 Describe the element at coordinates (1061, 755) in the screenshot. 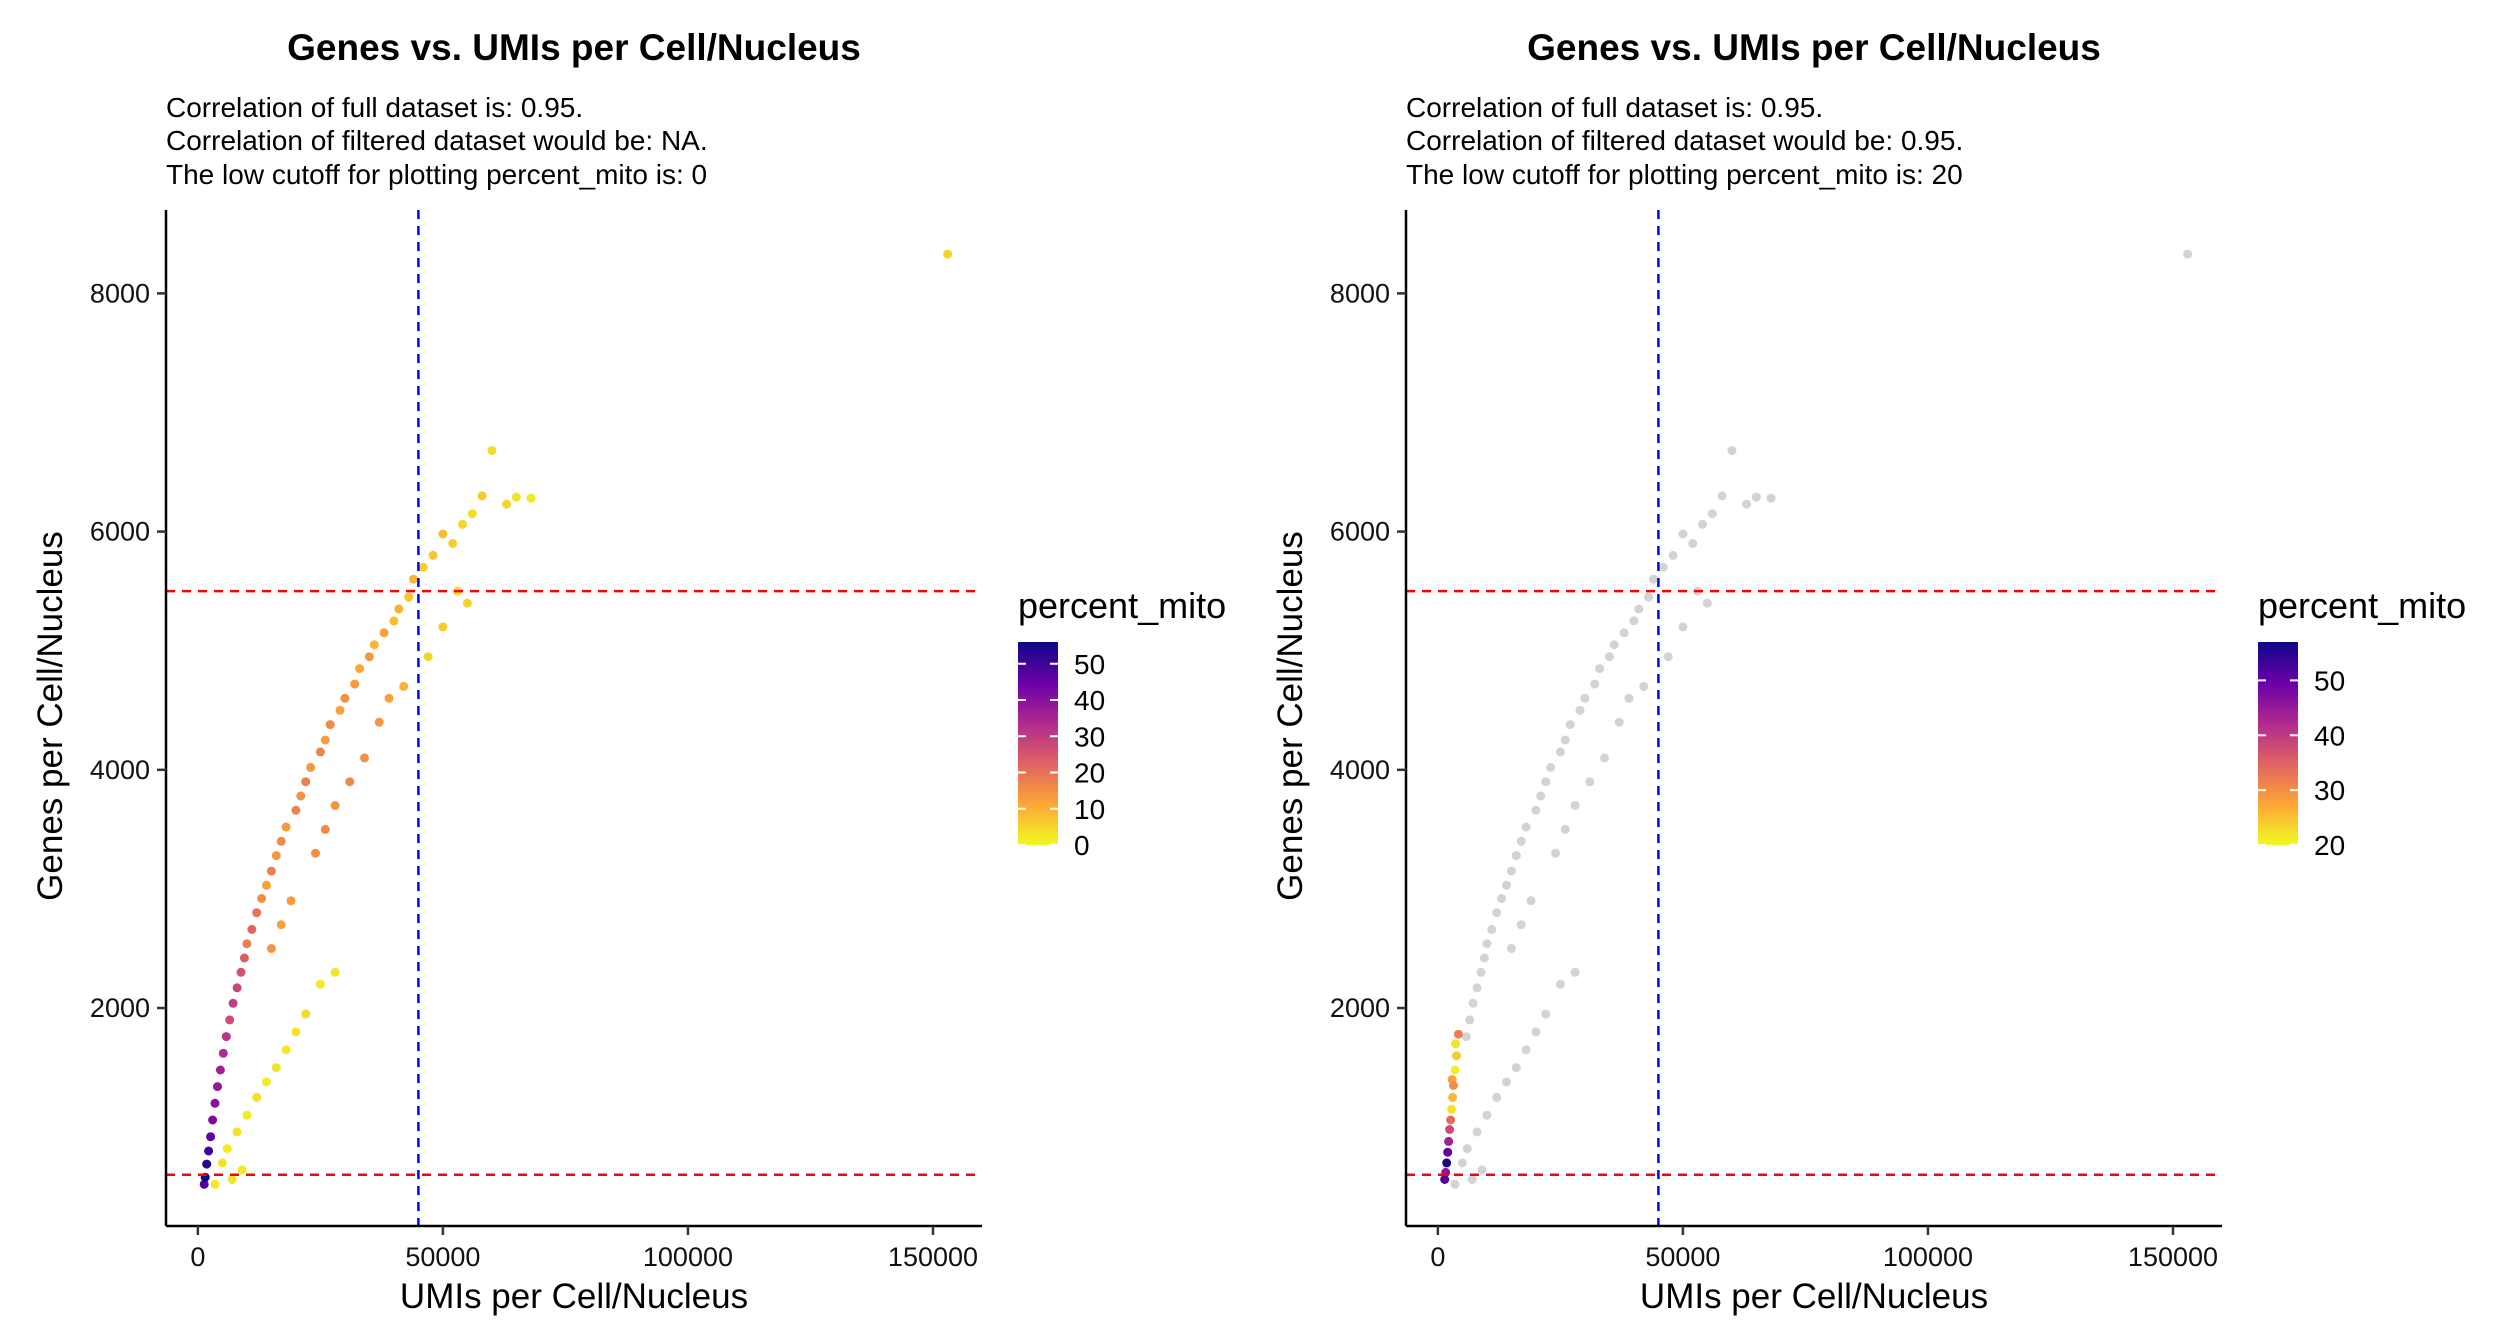

I see `legend-ticks: 0 10 20 30 40 50` at that location.